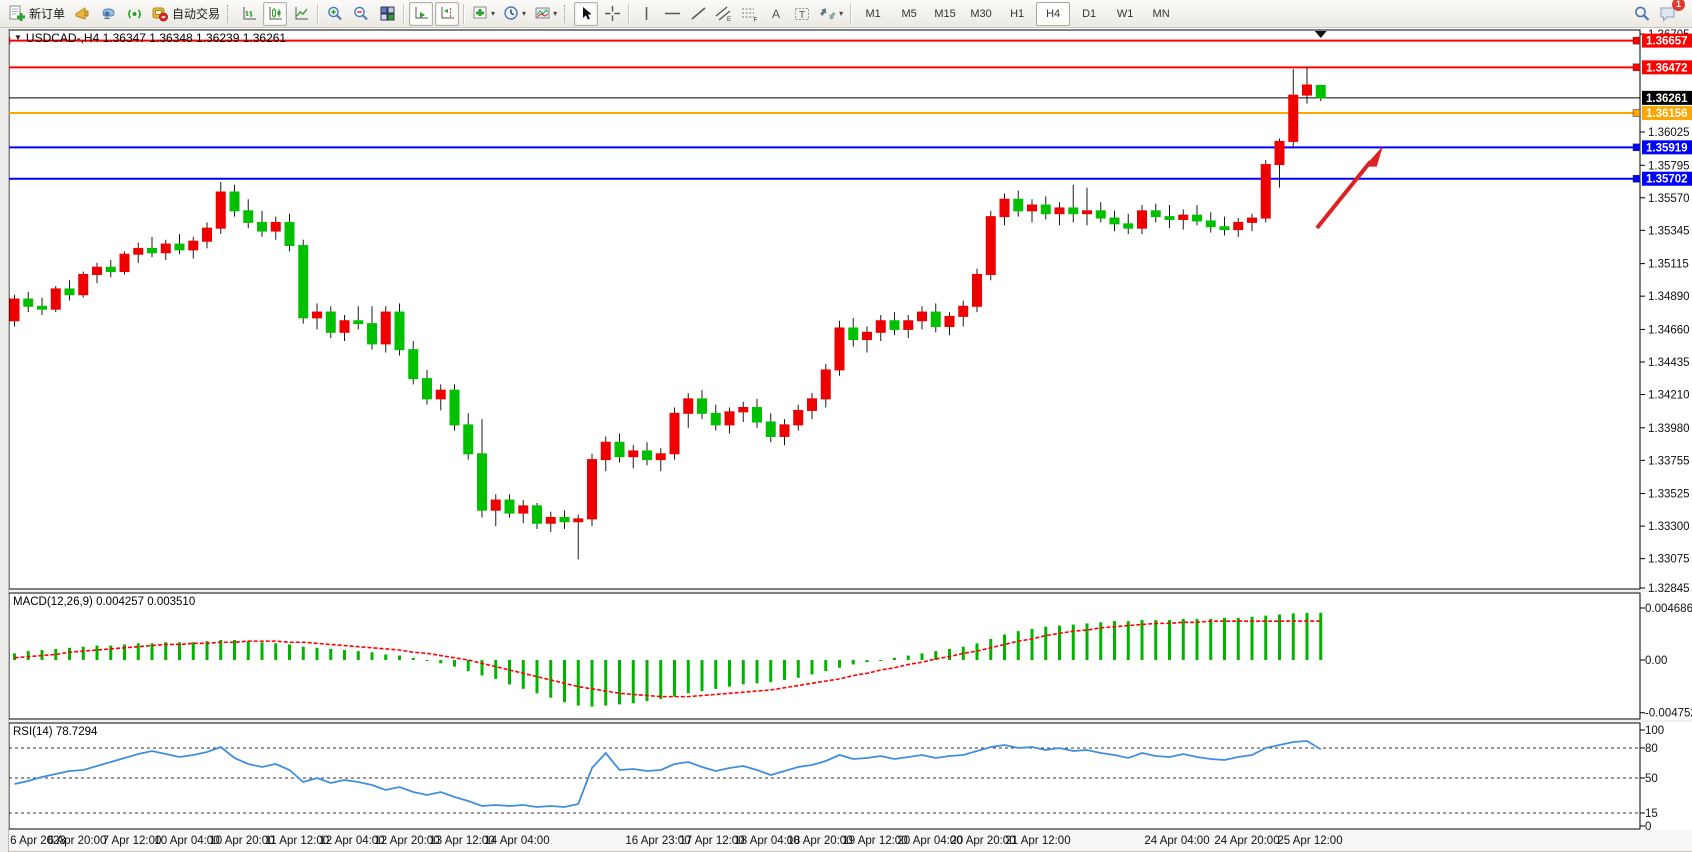 This screenshot has width=1692, height=852. I want to click on chart-shift-button, so click(447, 13).